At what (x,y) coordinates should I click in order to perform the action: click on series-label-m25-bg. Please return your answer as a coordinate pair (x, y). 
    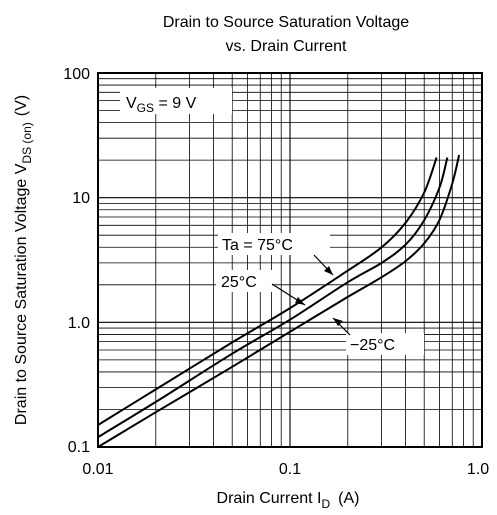
    Looking at the image, I should click on (385, 344).